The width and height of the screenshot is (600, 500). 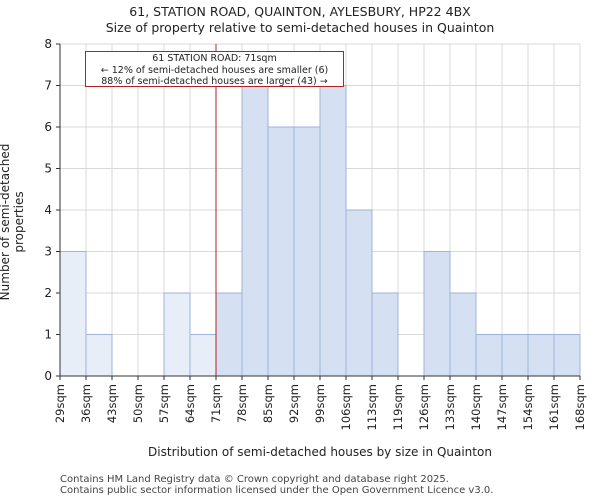 I want to click on y-tick-label-3: 3, so click(x=48, y=252).